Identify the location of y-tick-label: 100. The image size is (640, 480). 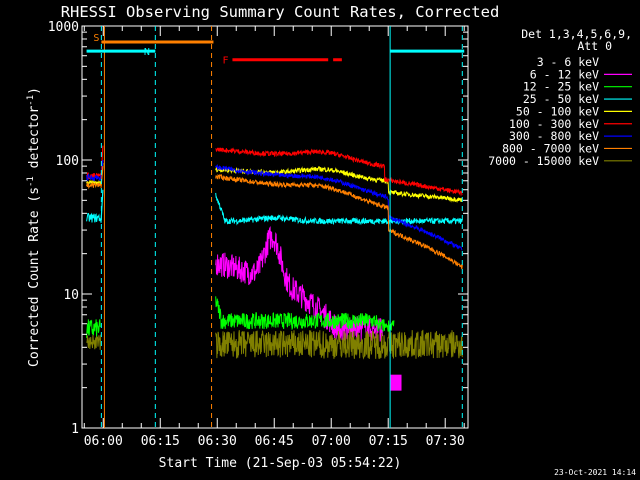
(67, 161).